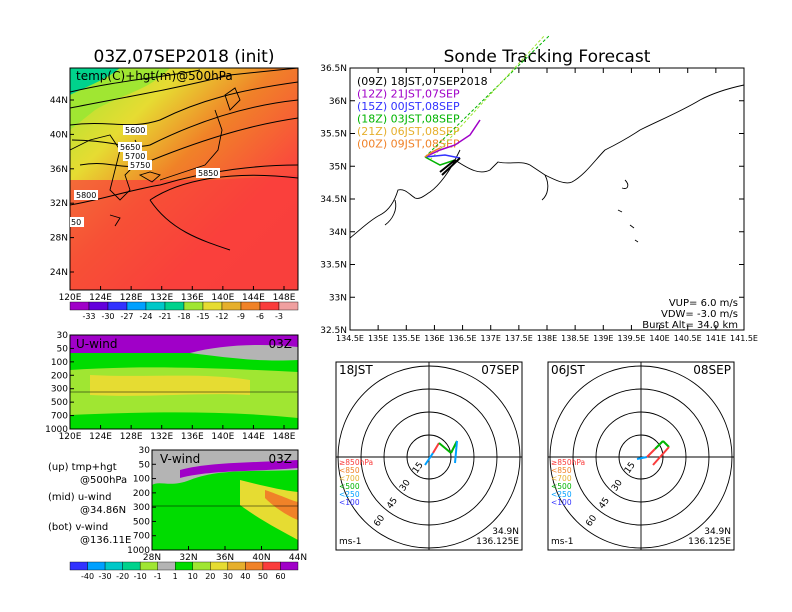 Image resolution: width=792 pixels, height=612 pixels. I want to click on colorbar-label: -27, so click(126, 316).